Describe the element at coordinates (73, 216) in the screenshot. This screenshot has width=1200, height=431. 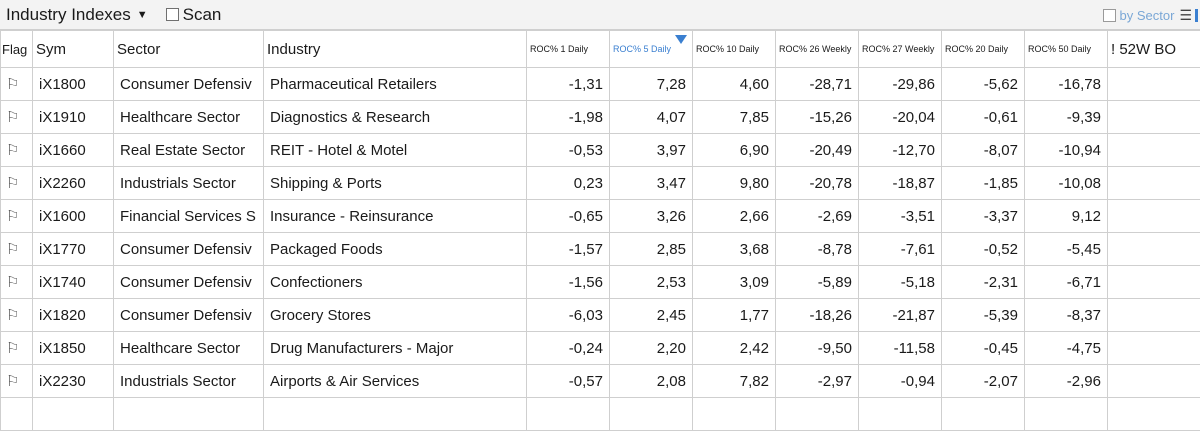
I see `cell-sym: iX1600` at that location.